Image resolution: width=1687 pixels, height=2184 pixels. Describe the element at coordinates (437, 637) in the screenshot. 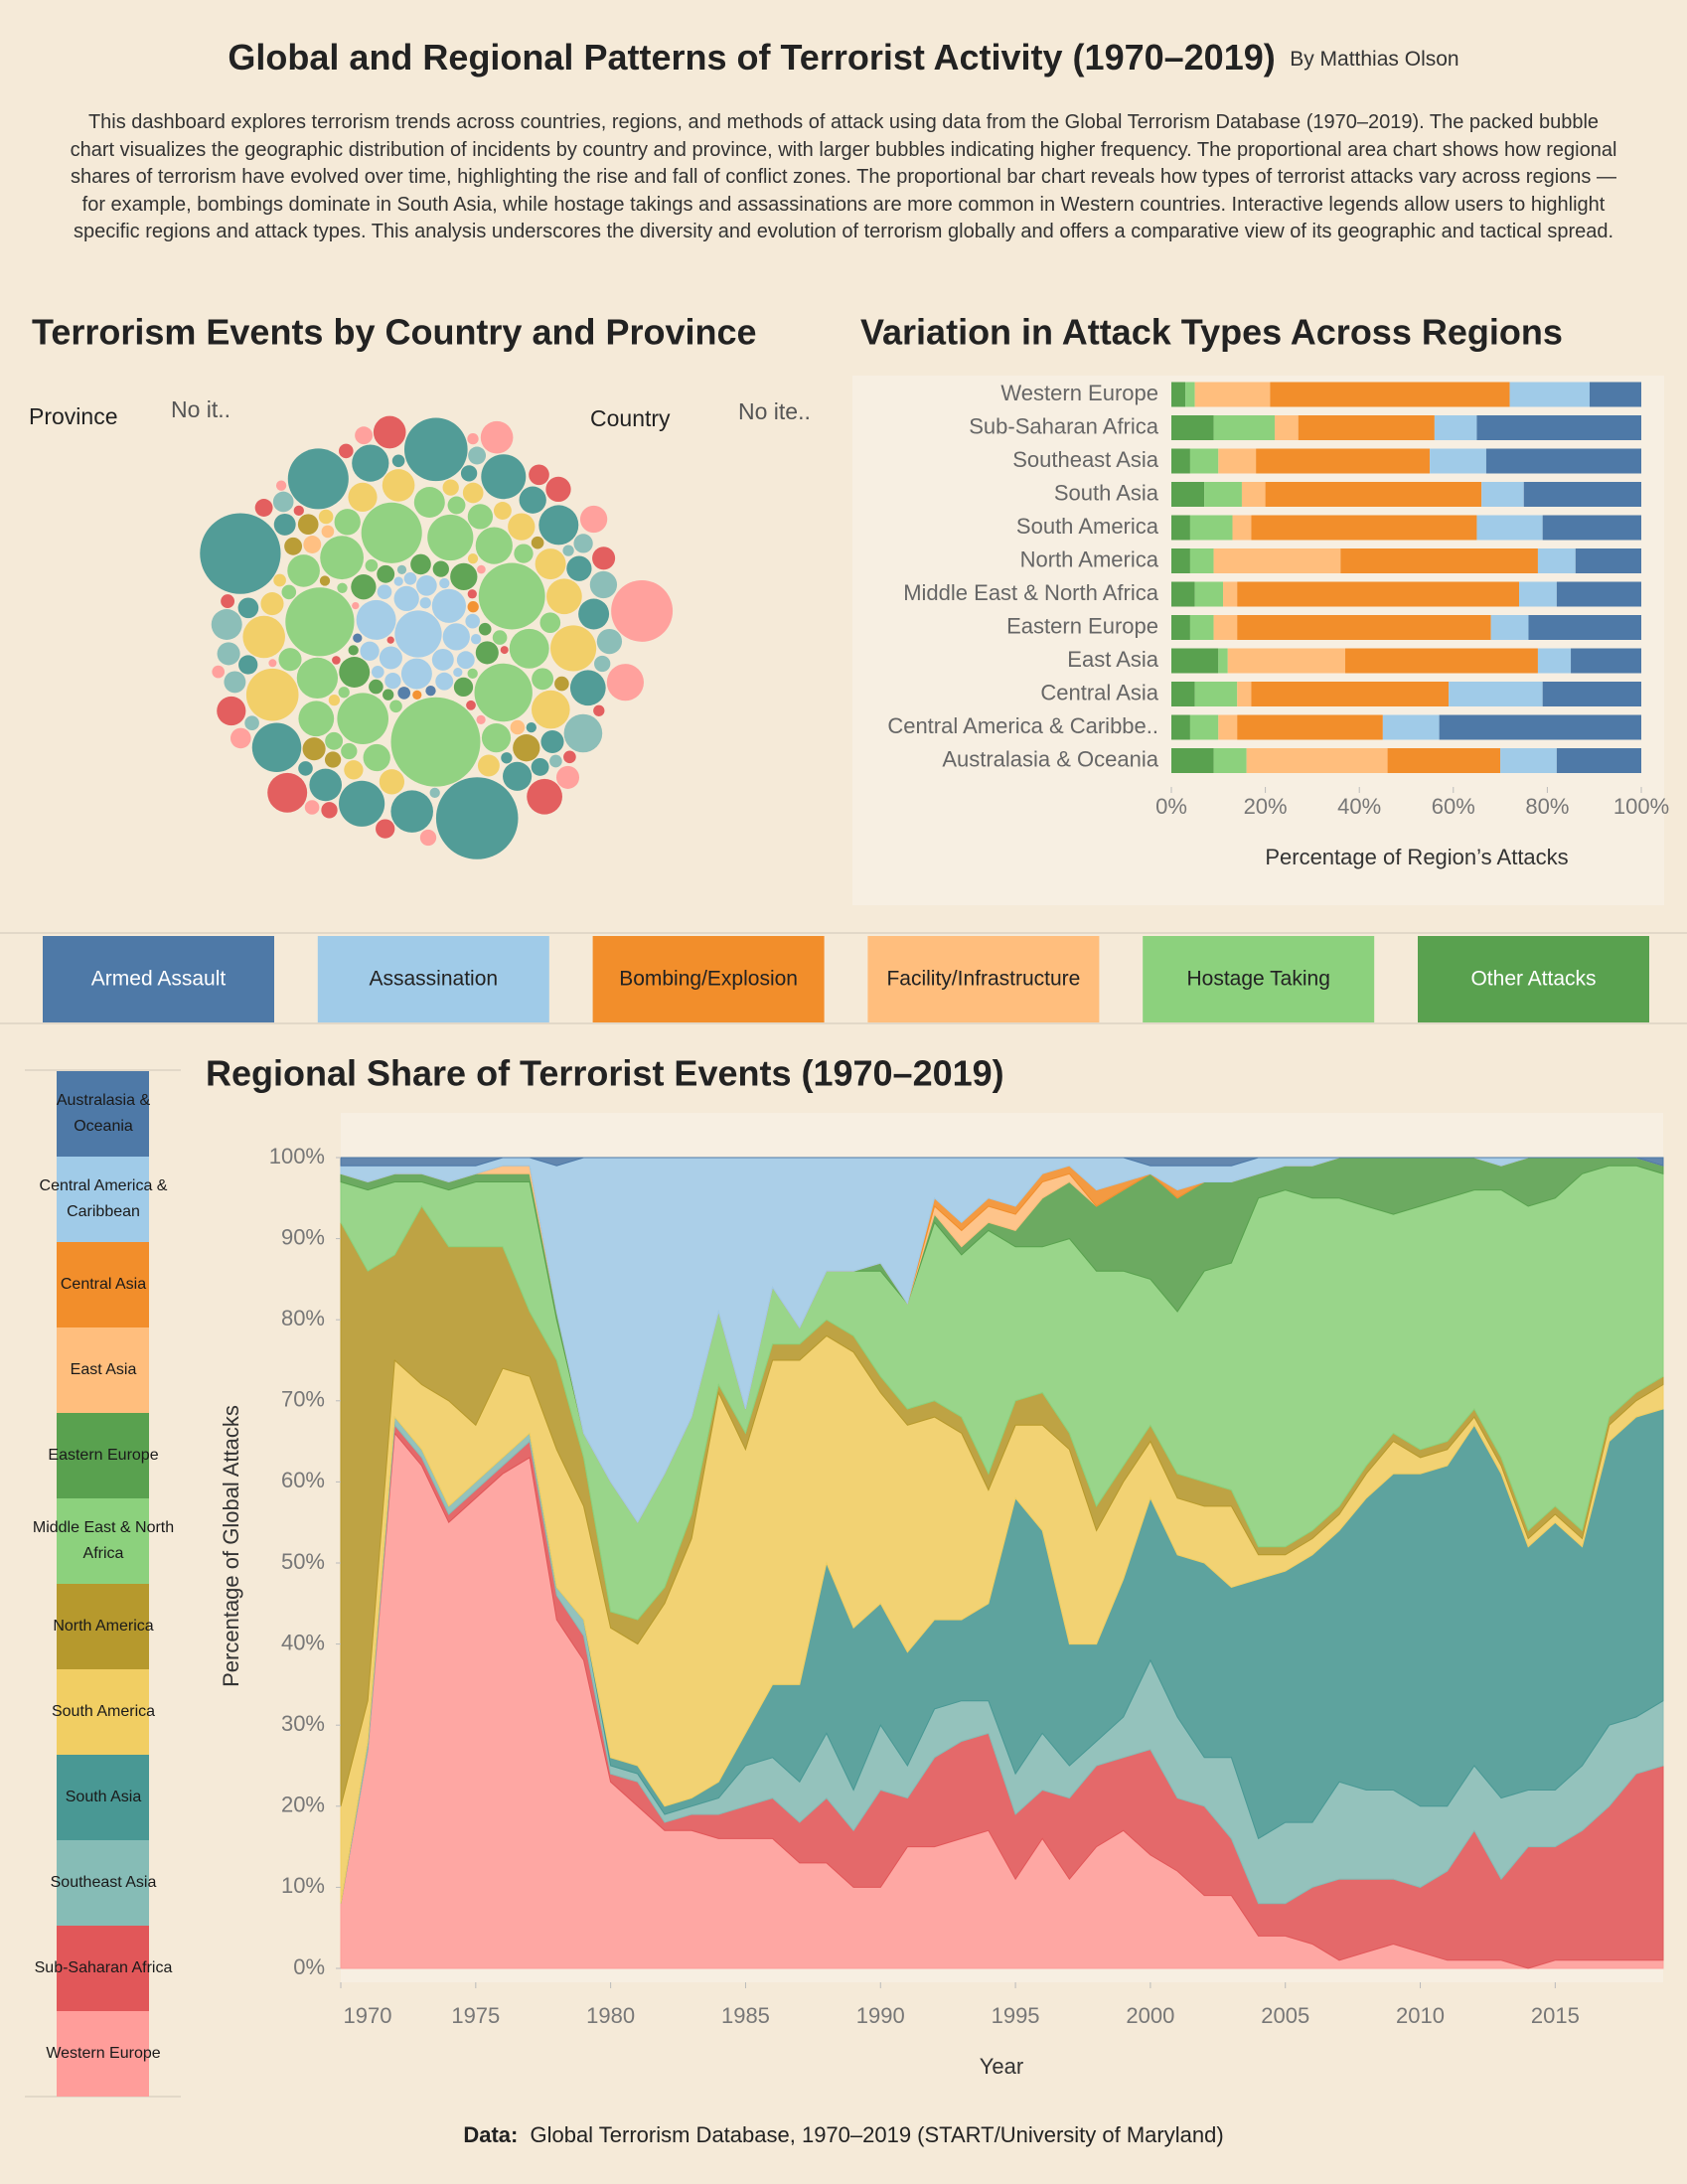

I see `bubbles` at that location.